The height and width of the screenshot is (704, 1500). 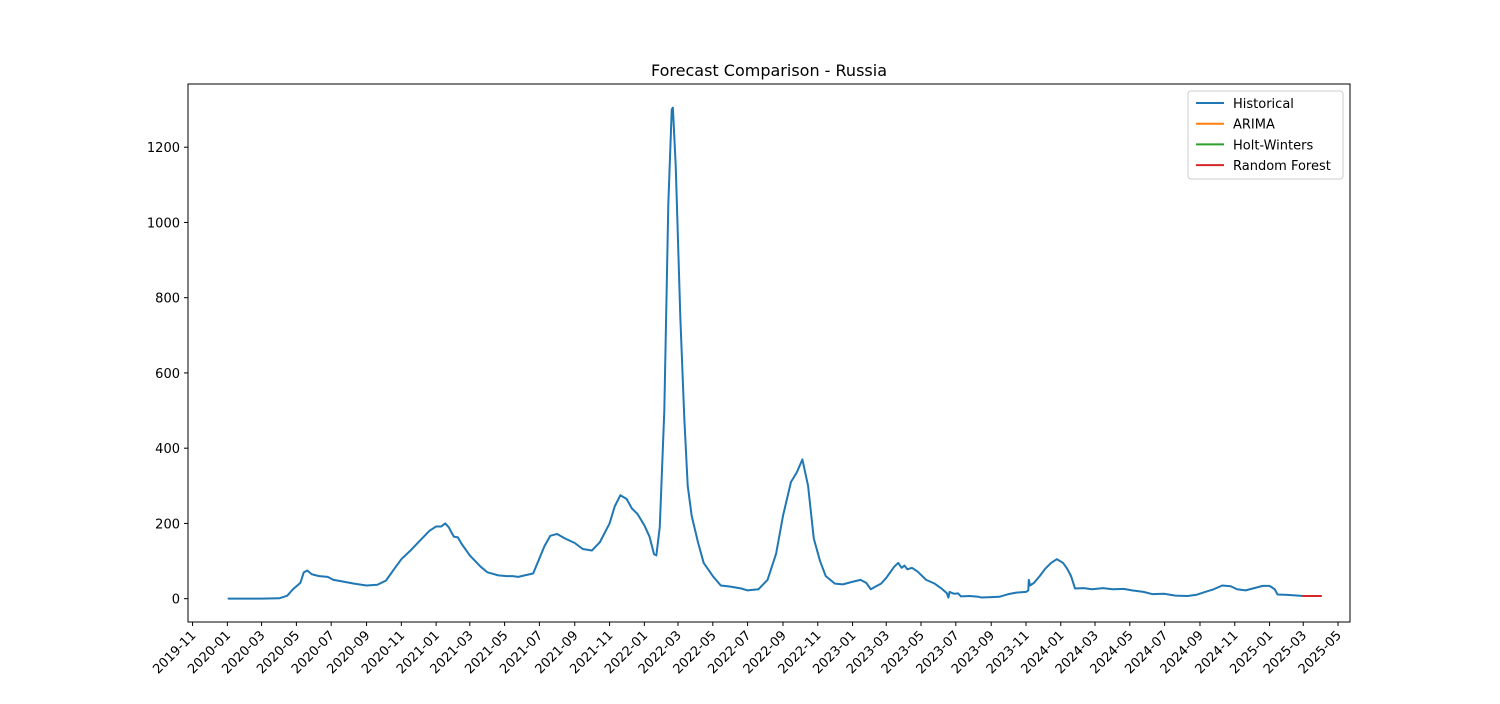 I want to click on y-tick-label: 600, so click(x=167, y=374).